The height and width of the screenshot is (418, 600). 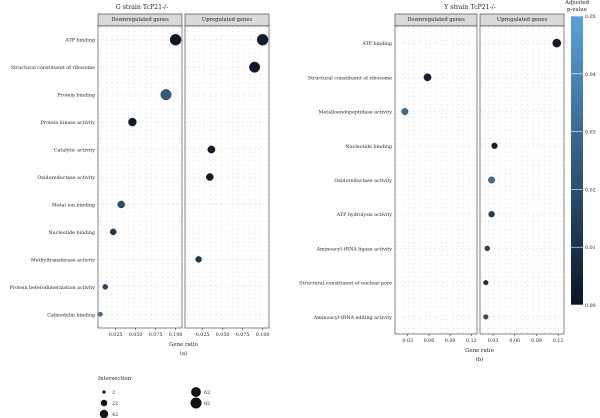 I want to click on point-downregulated-genes-calmodulin-binding, so click(x=100, y=314).